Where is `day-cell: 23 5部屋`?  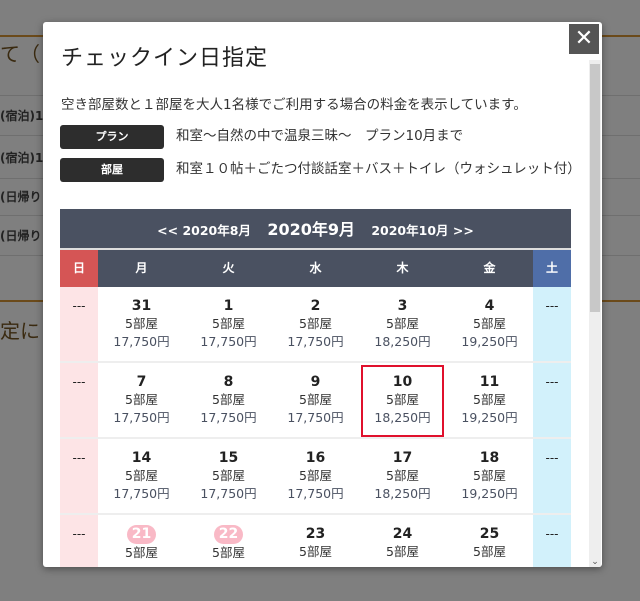
day-cell: 23 5部屋 is located at coordinates (315, 541).